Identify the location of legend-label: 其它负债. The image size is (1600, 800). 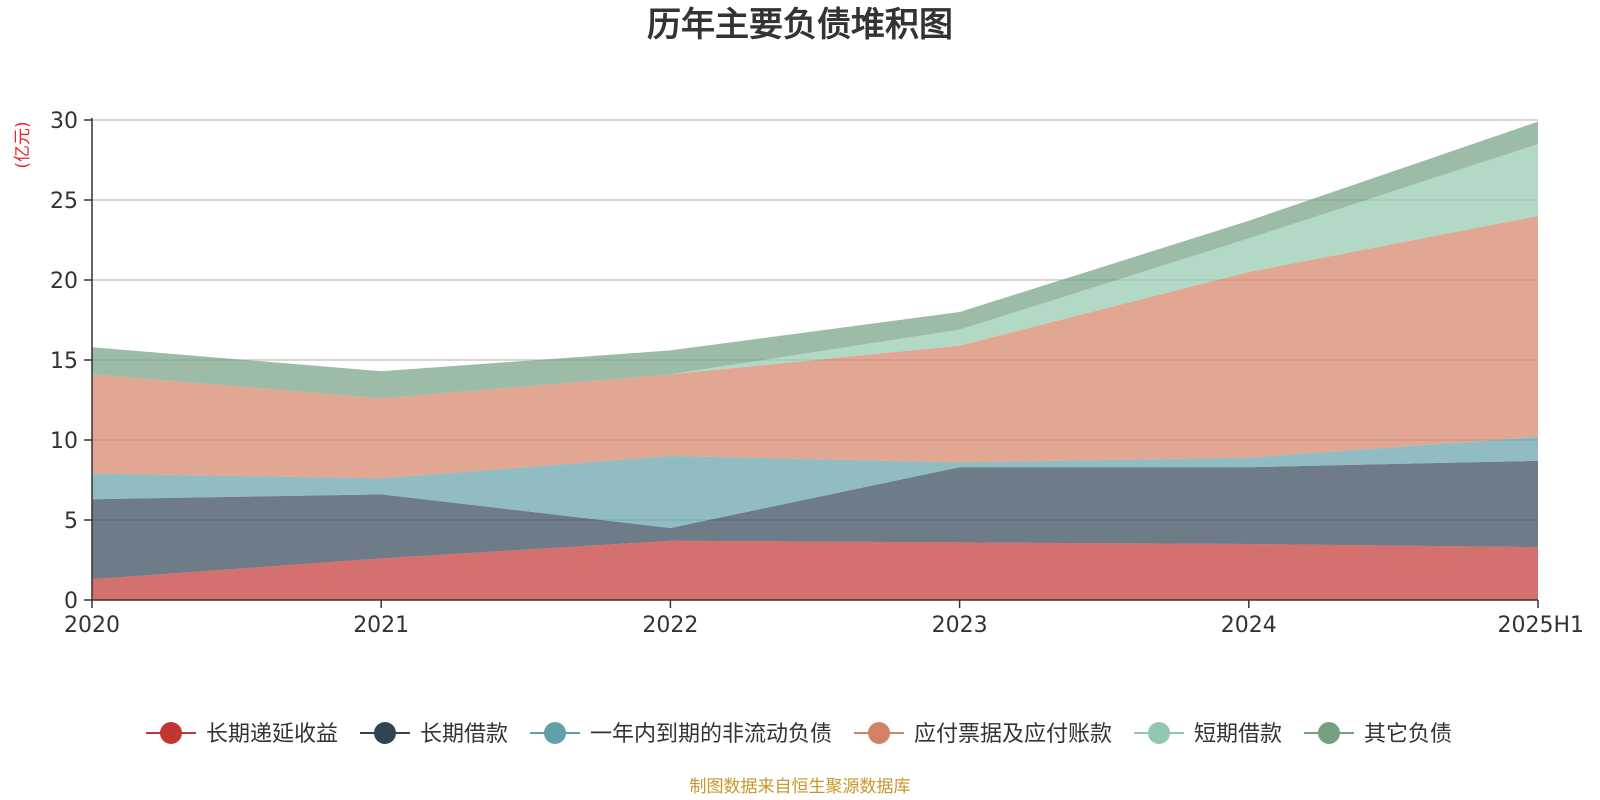
(1408, 734).